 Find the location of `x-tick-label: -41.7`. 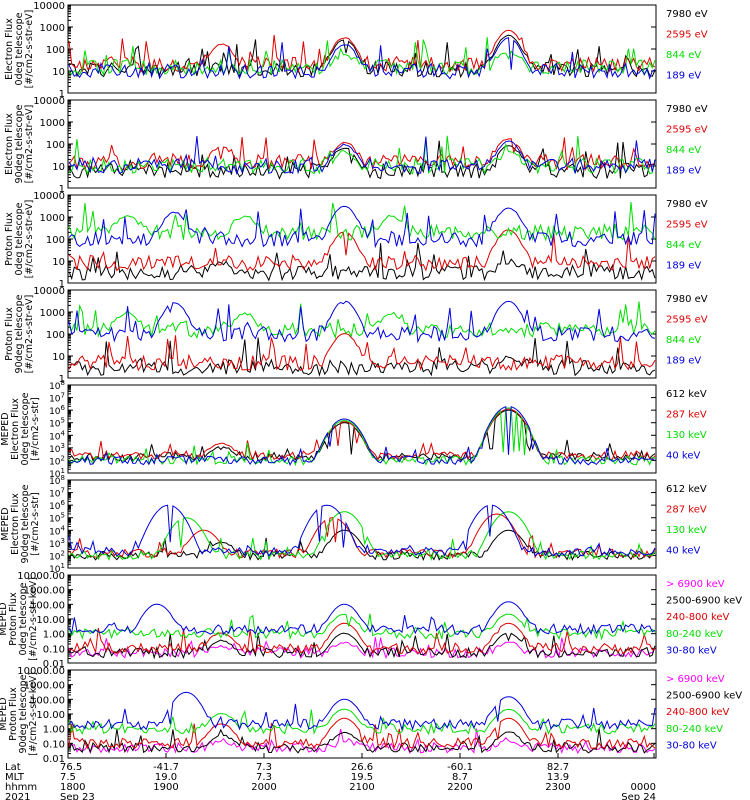

x-tick-label: -41.7 is located at coordinates (166, 767).